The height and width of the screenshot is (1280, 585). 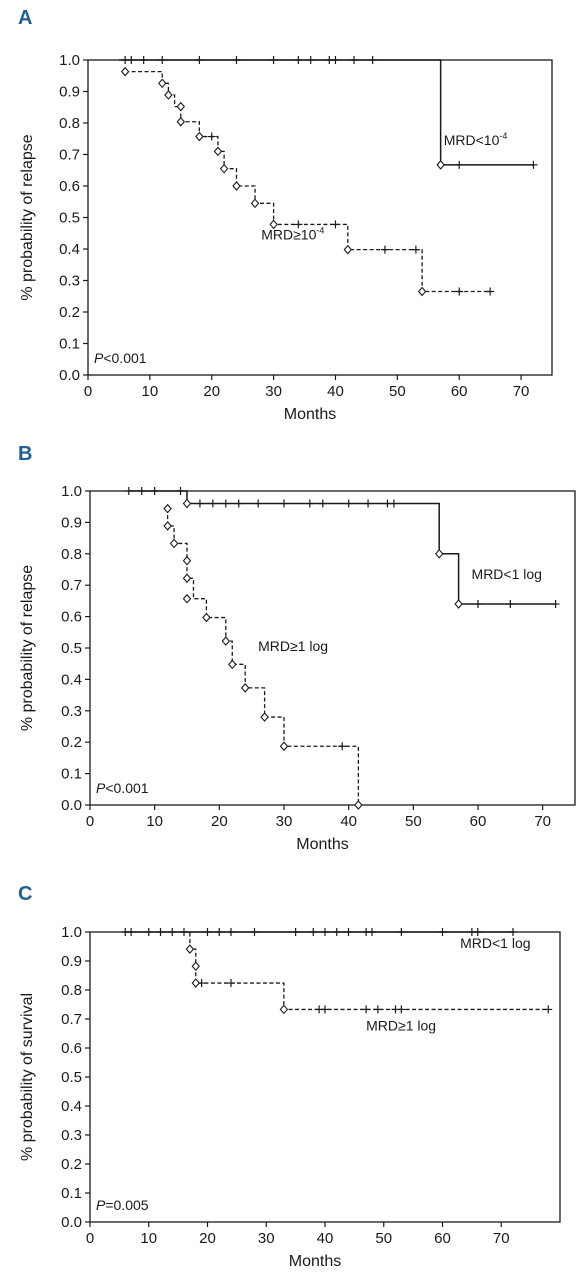 What do you see at coordinates (69, 186) in the screenshot?
I see `y-tick-label: 0.6` at bounding box center [69, 186].